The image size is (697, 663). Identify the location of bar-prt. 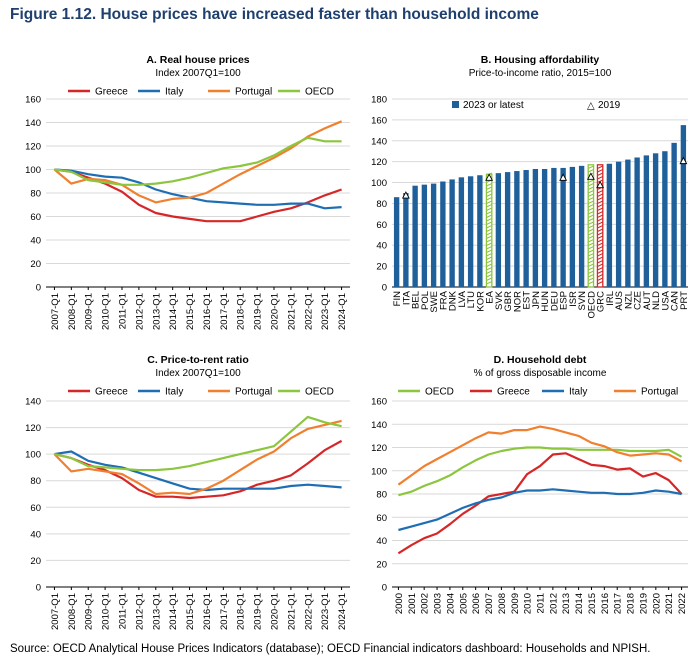
(683, 206).